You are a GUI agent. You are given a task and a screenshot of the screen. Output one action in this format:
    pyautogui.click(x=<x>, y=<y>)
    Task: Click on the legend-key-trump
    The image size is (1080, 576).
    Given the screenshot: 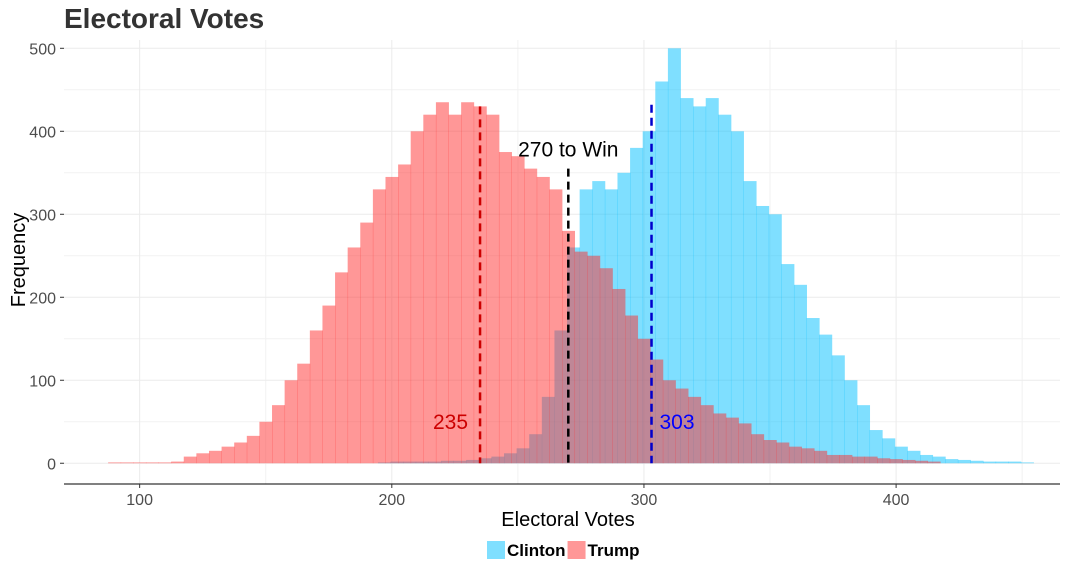 What is the action you would take?
    pyautogui.click(x=576, y=550)
    